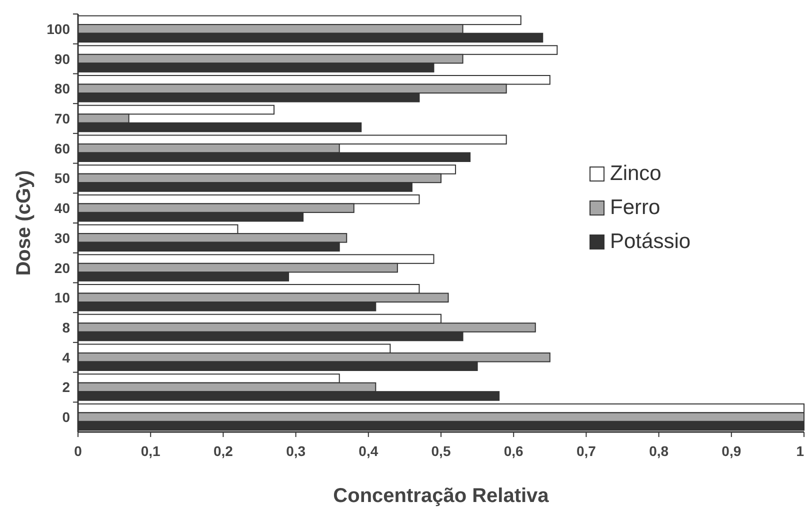  Describe the element at coordinates (659, 451) in the screenshot. I see `x-tick-label: 0,8` at that location.